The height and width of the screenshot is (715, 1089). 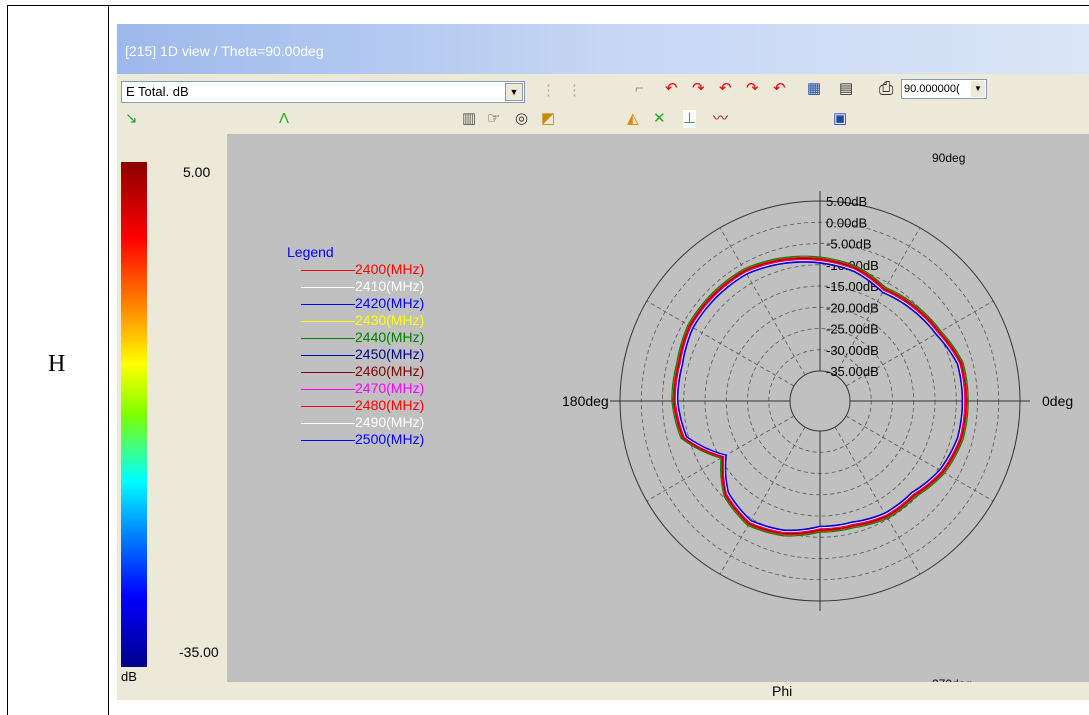 What do you see at coordinates (310, 252) in the screenshot?
I see `legend-title: Legend` at bounding box center [310, 252].